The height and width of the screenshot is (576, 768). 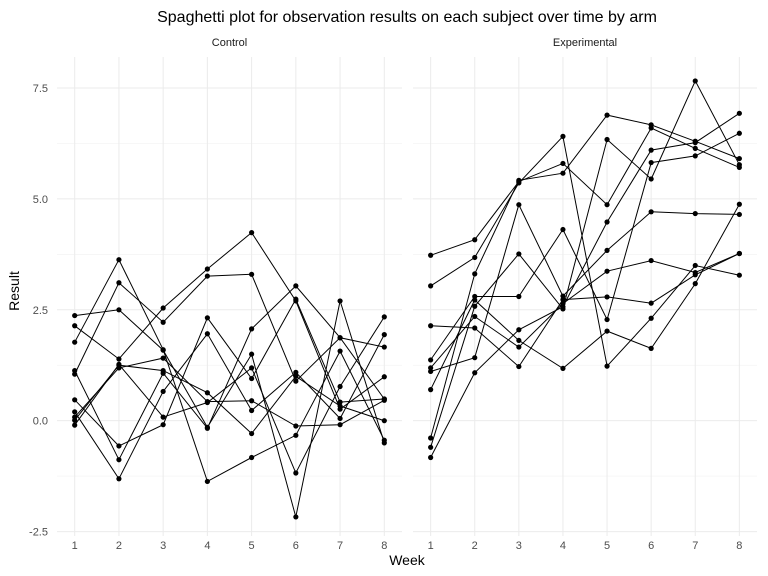 I want to click on y-tick-label: 7.5, so click(x=40, y=89).